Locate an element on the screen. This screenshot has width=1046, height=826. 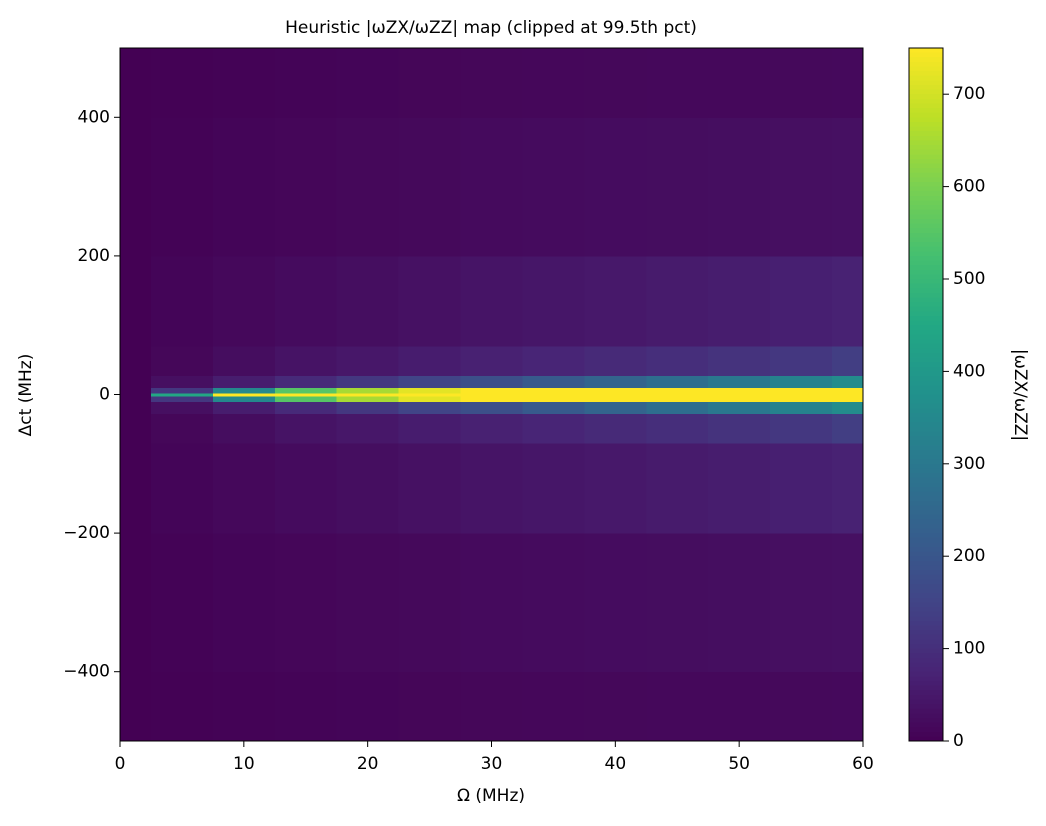
x-tick-label: 10 is located at coordinates (244, 764).